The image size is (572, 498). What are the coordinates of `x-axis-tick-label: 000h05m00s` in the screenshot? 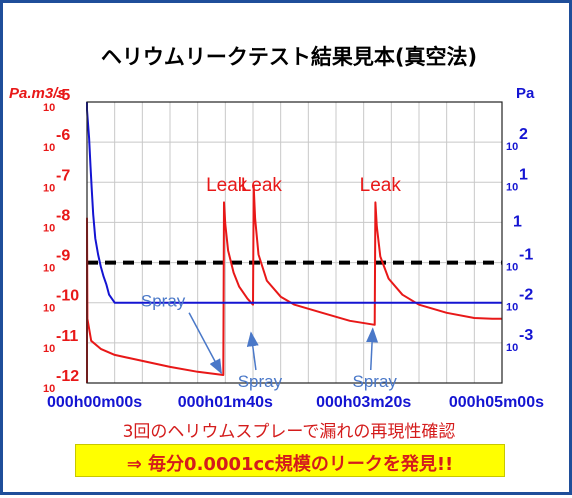 It's located at (496, 402).